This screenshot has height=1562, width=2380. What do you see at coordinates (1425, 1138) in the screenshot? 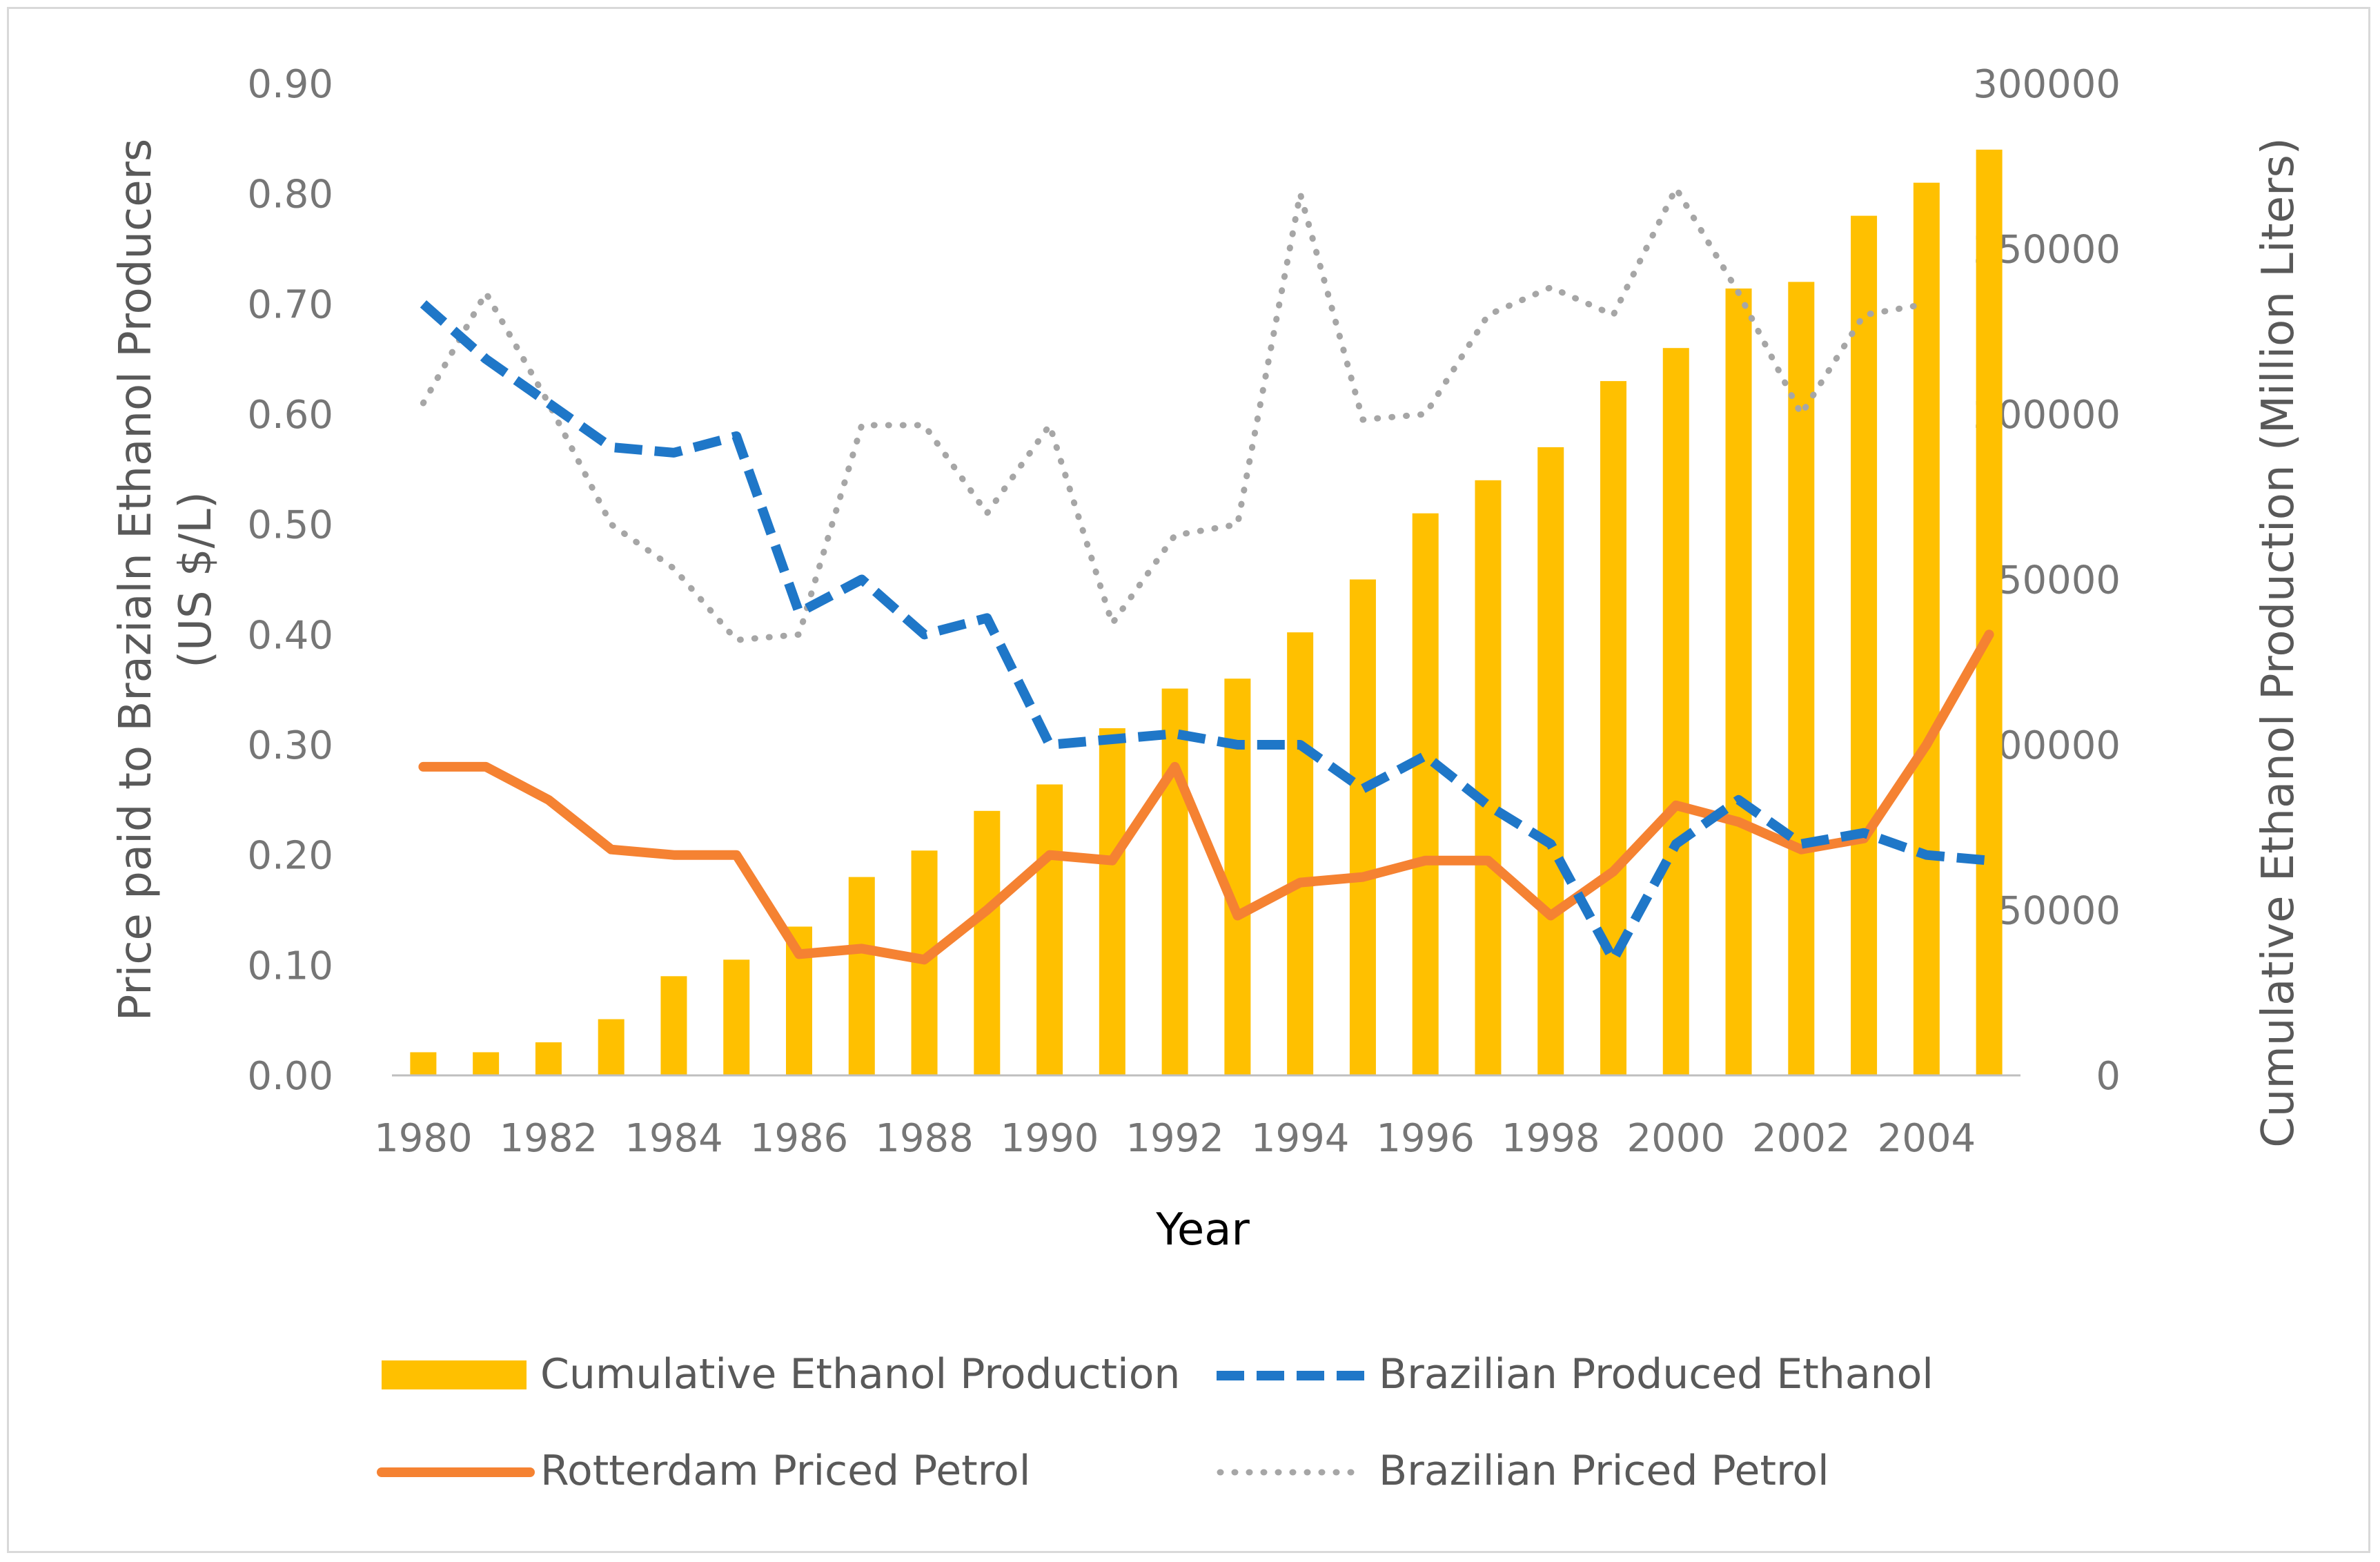
I see `x-tick-label: 1996` at bounding box center [1425, 1138].